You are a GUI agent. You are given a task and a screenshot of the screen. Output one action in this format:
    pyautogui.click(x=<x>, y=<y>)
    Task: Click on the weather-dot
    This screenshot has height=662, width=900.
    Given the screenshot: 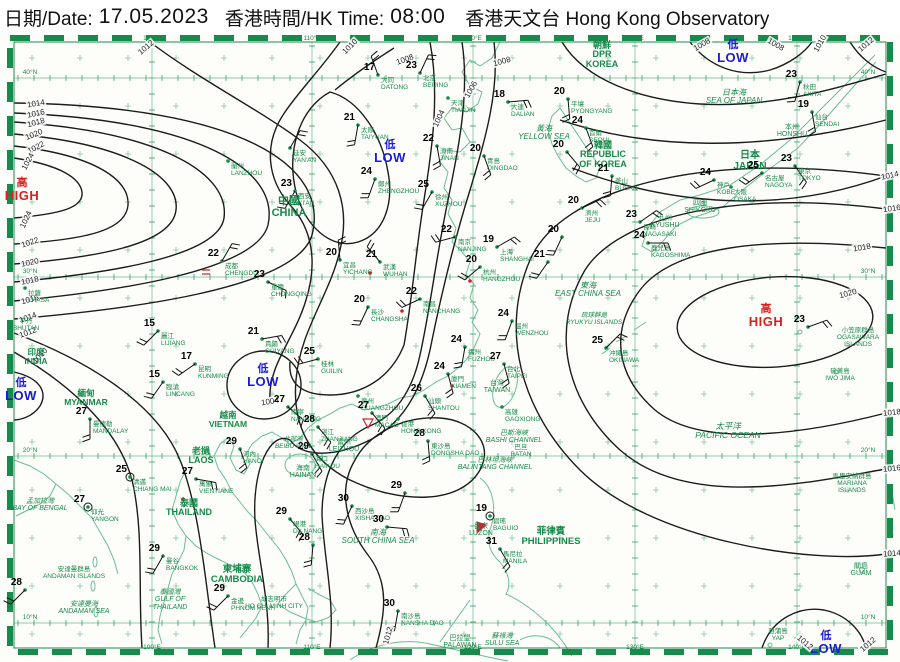 What is the action you would take?
    pyautogui.click(x=183, y=499)
    